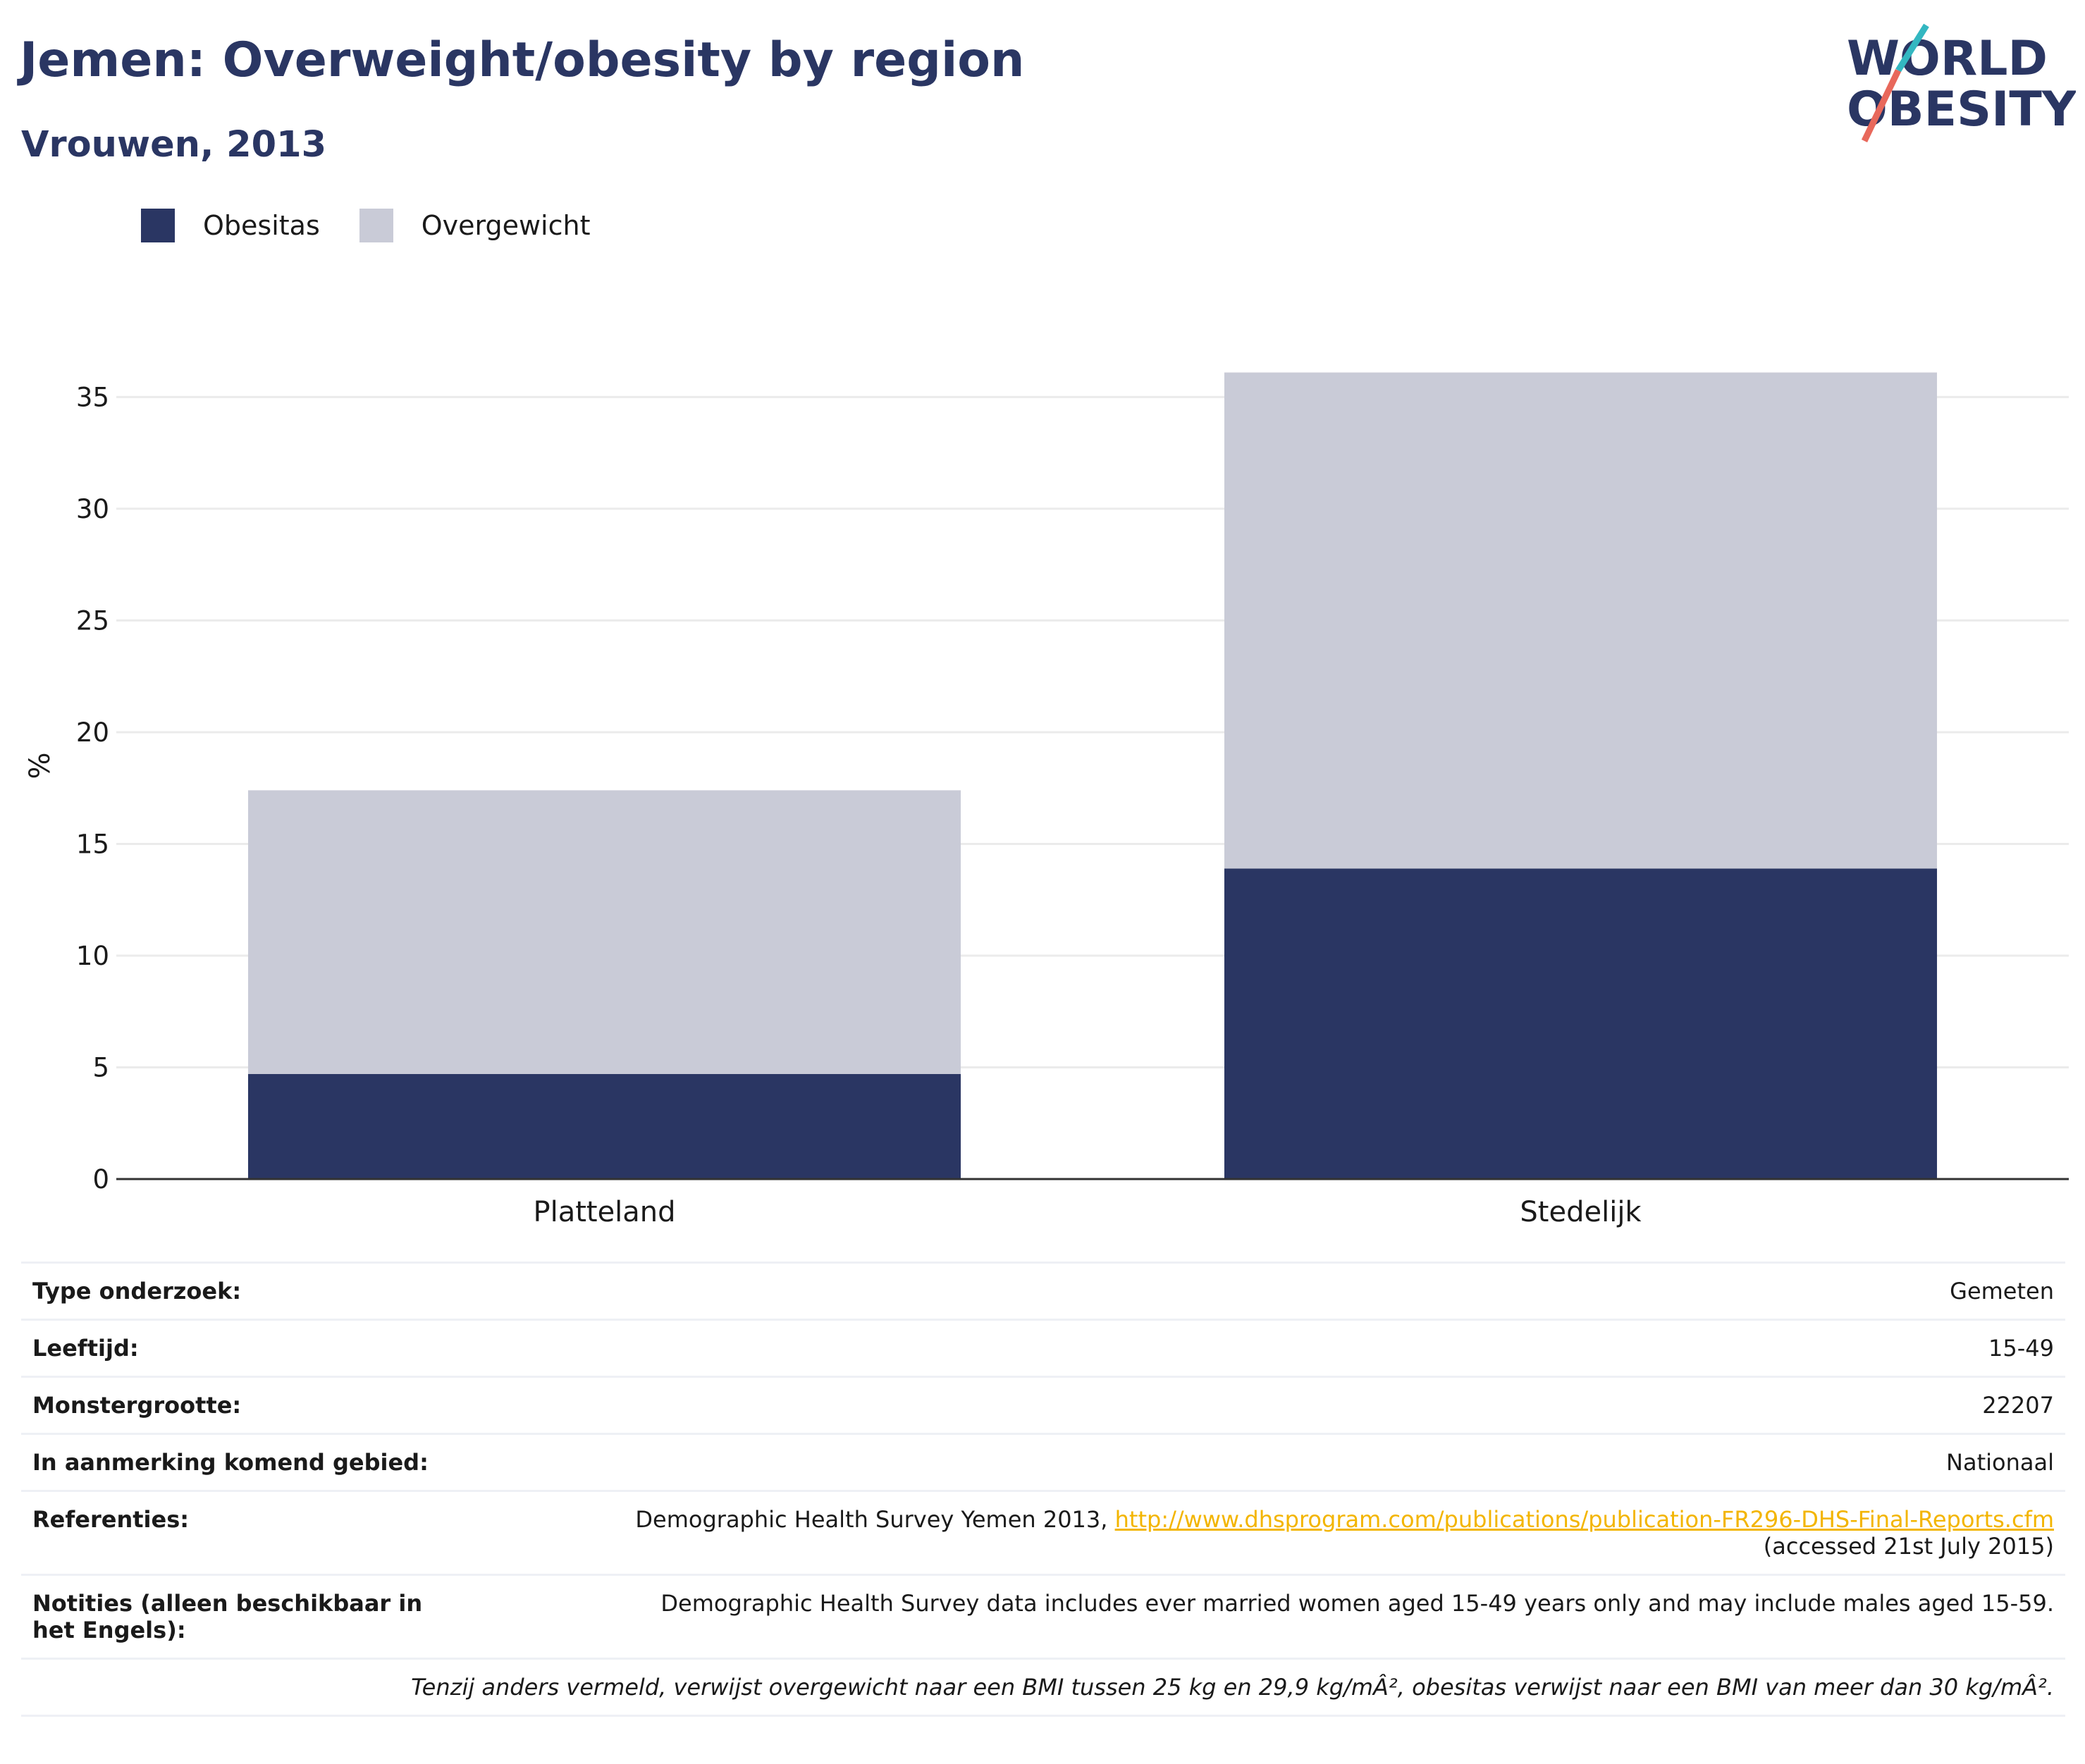 The image size is (2085, 1764). What do you see at coordinates (604, 932) in the screenshot?
I see `bar-overgewicht-platteland` at bounding box center [604, 932].